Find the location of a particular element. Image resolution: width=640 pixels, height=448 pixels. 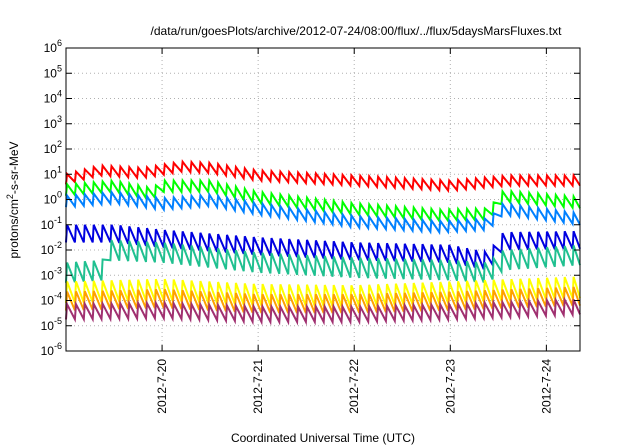

y-tick-label: 10⁻² is located at coordinates (51, 248).